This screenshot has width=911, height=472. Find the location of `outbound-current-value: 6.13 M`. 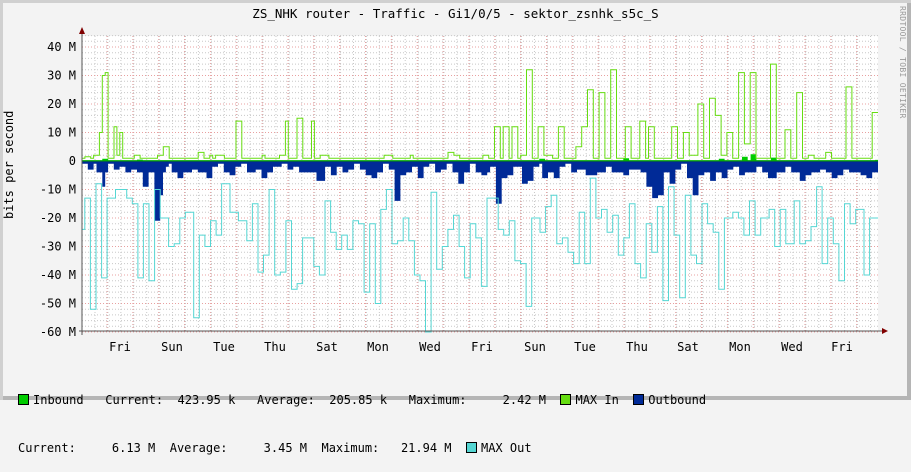

outbound-current-value: 6.13 M is located at coordinates (133, 448).